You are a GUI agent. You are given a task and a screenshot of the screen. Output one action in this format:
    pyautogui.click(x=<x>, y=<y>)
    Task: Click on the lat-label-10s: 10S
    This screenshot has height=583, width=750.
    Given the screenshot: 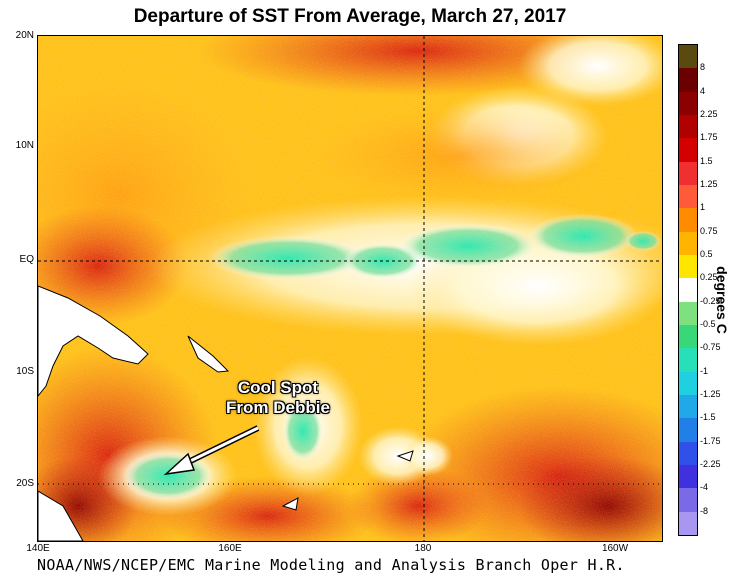 What is the action you would take?
    pyautogui.click(x=25, y=371)
    